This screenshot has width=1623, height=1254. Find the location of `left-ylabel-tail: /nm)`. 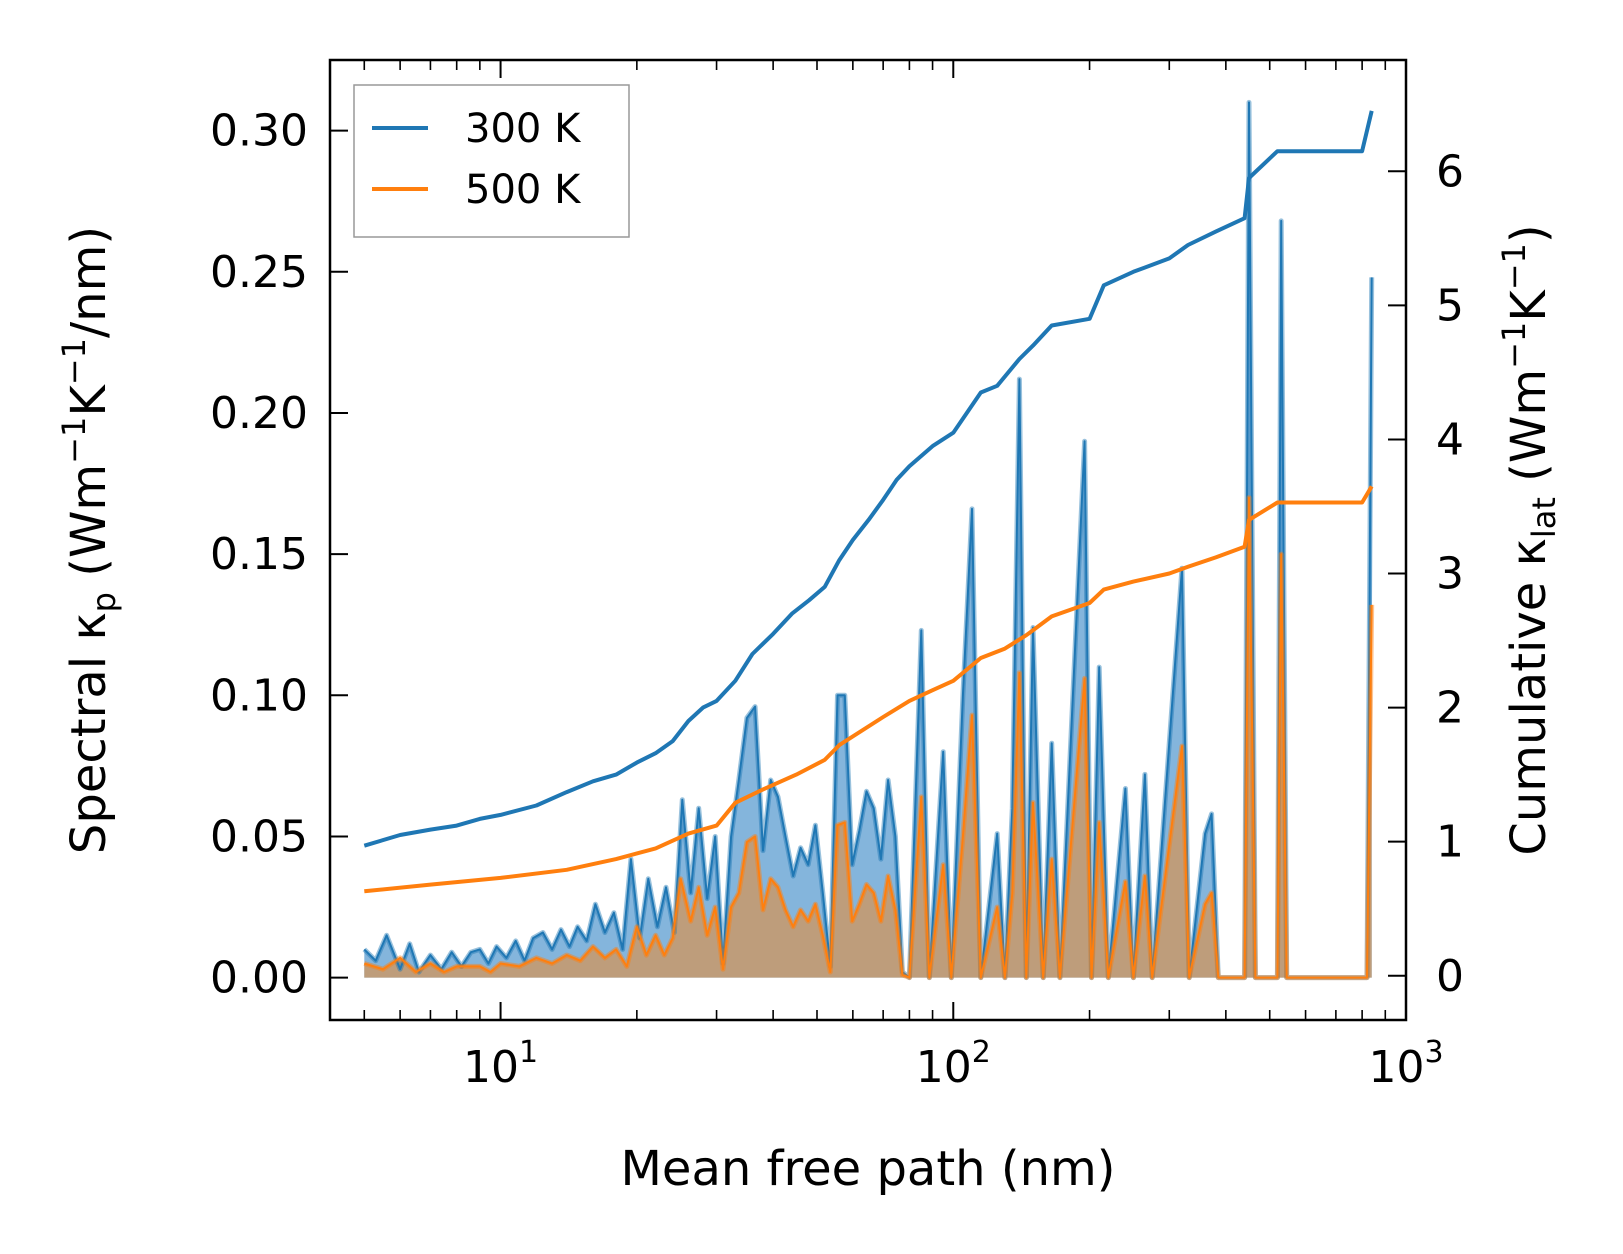

left-ylabel-tail: /nm) is located at coordinates (89, 282).